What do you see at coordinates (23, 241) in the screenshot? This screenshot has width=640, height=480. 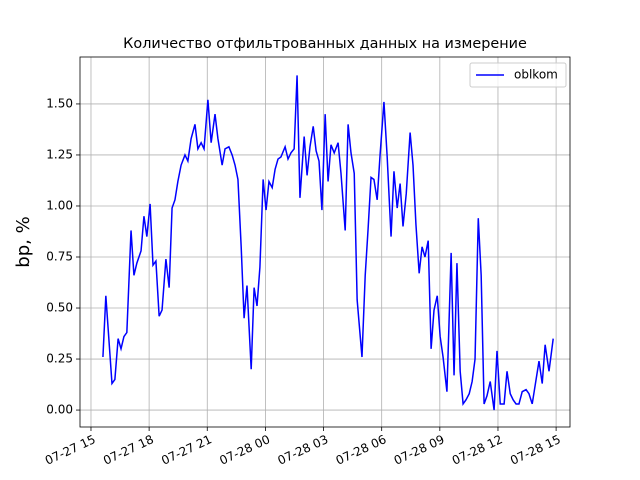 I see `y-axis-label: bp, %` at bounding box center [23, 241].